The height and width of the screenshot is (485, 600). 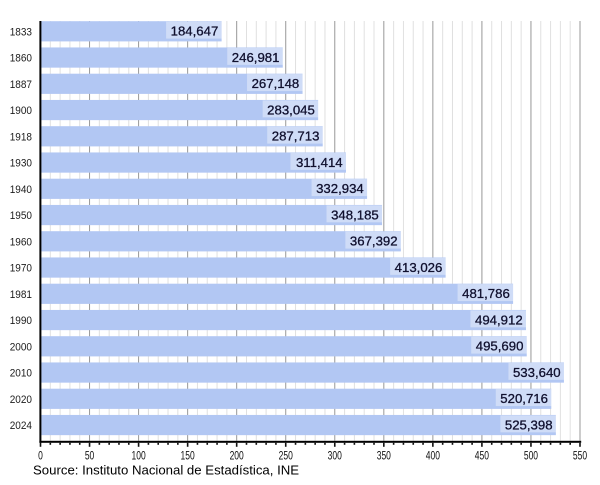 I want to click on svg-text: 1940, so click(x=21, y=190).